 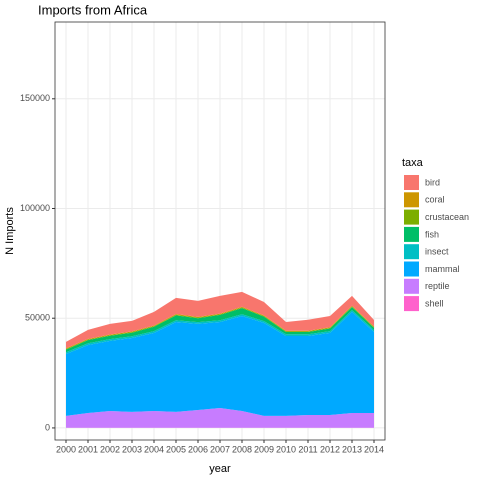 What do you see at coordinates (220, 469) in the screenshot?
I see `x-axis-label: year` at bounding box center [220, 469].